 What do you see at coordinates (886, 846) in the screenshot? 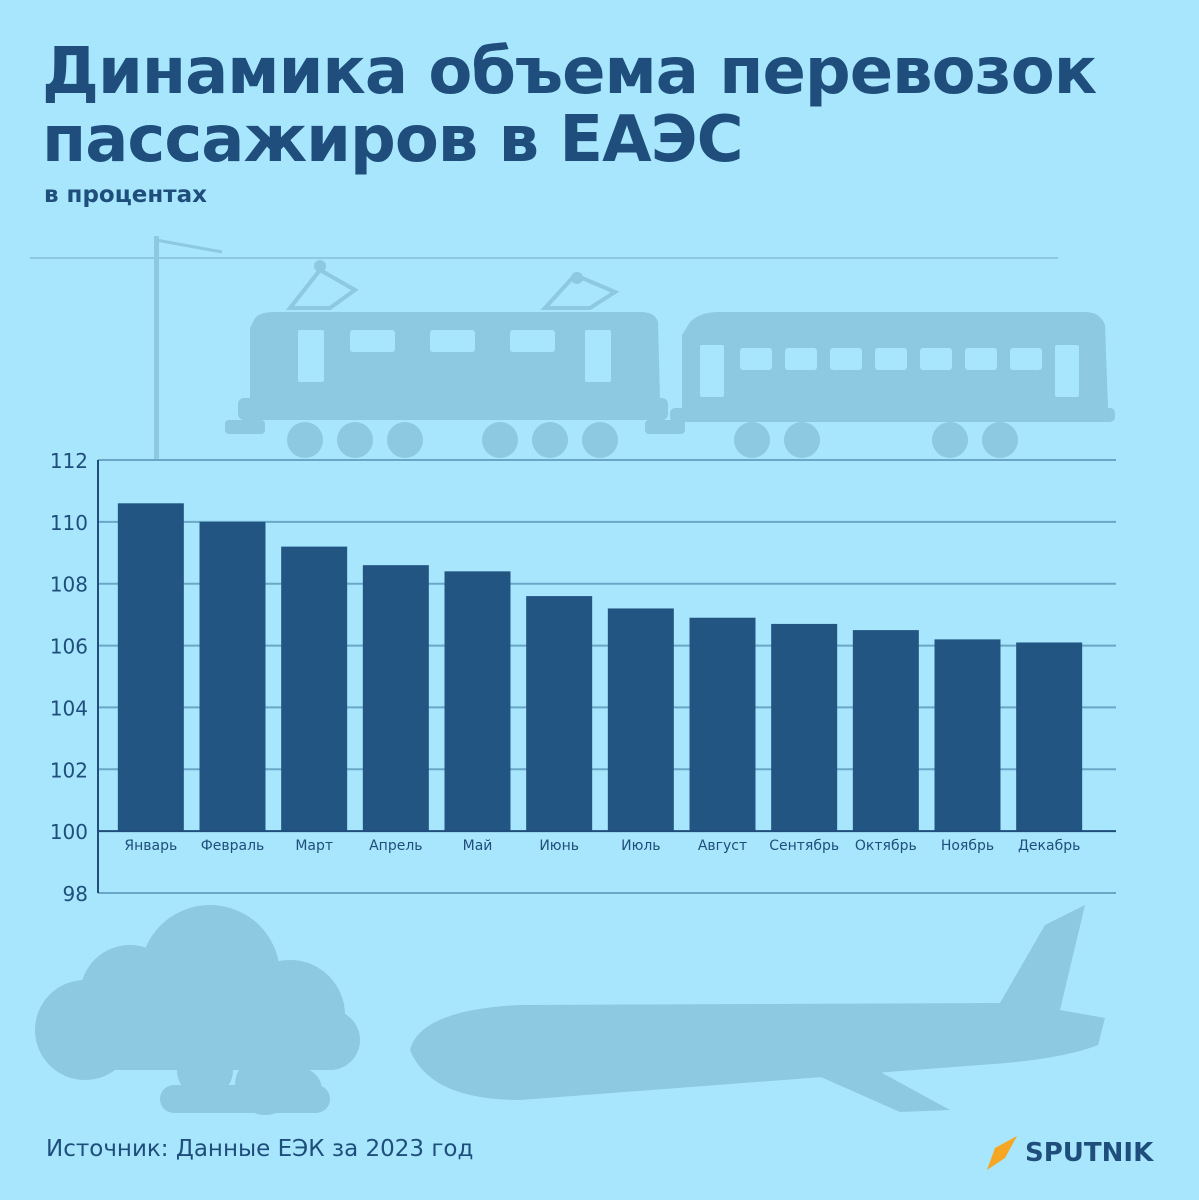
I see `x-tick-label: Октябрь` at bounding box center [886, 846].